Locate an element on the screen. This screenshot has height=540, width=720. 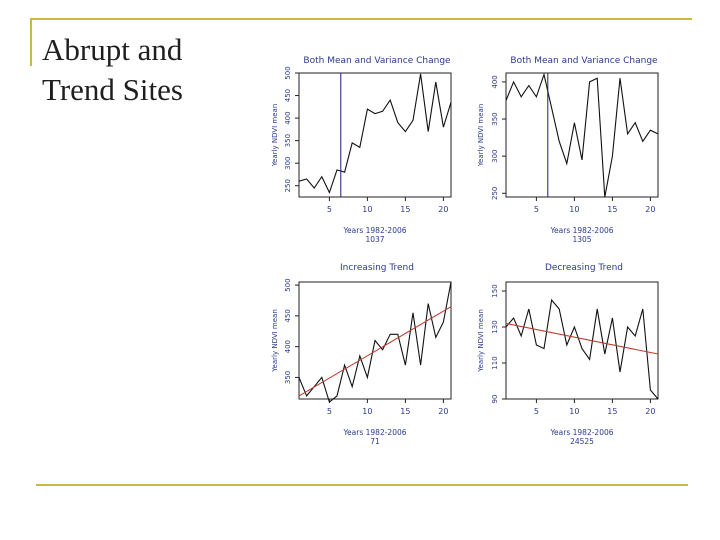
y-tick-label: 150 is located at coordinates (495, 290).